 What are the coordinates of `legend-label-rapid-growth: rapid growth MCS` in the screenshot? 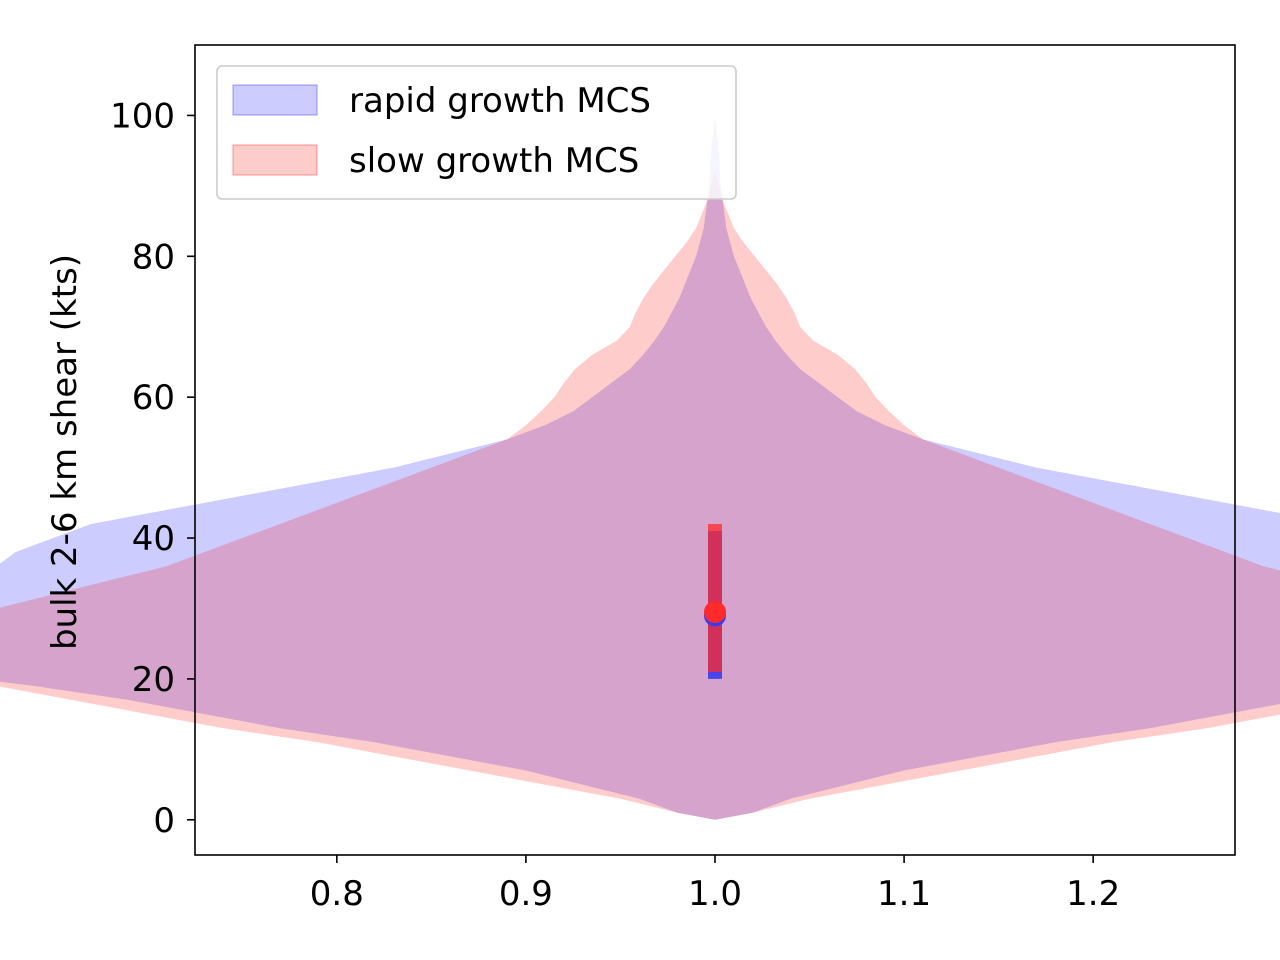 It's located at (500, 101).